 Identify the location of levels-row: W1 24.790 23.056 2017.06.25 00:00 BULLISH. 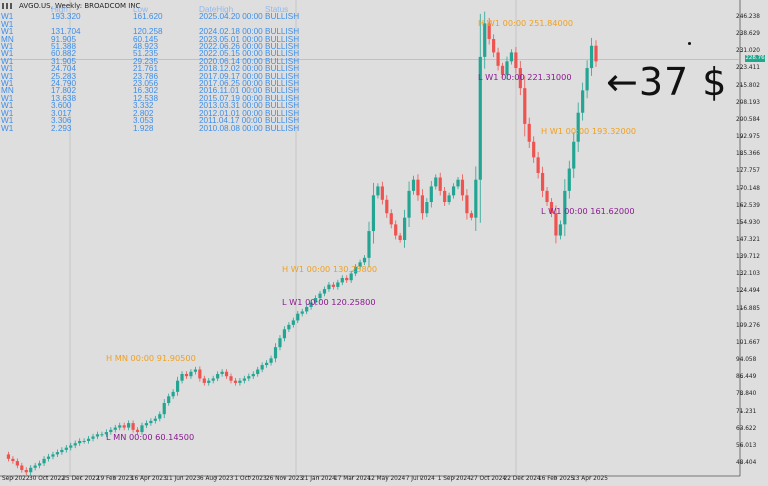
(153, 84).